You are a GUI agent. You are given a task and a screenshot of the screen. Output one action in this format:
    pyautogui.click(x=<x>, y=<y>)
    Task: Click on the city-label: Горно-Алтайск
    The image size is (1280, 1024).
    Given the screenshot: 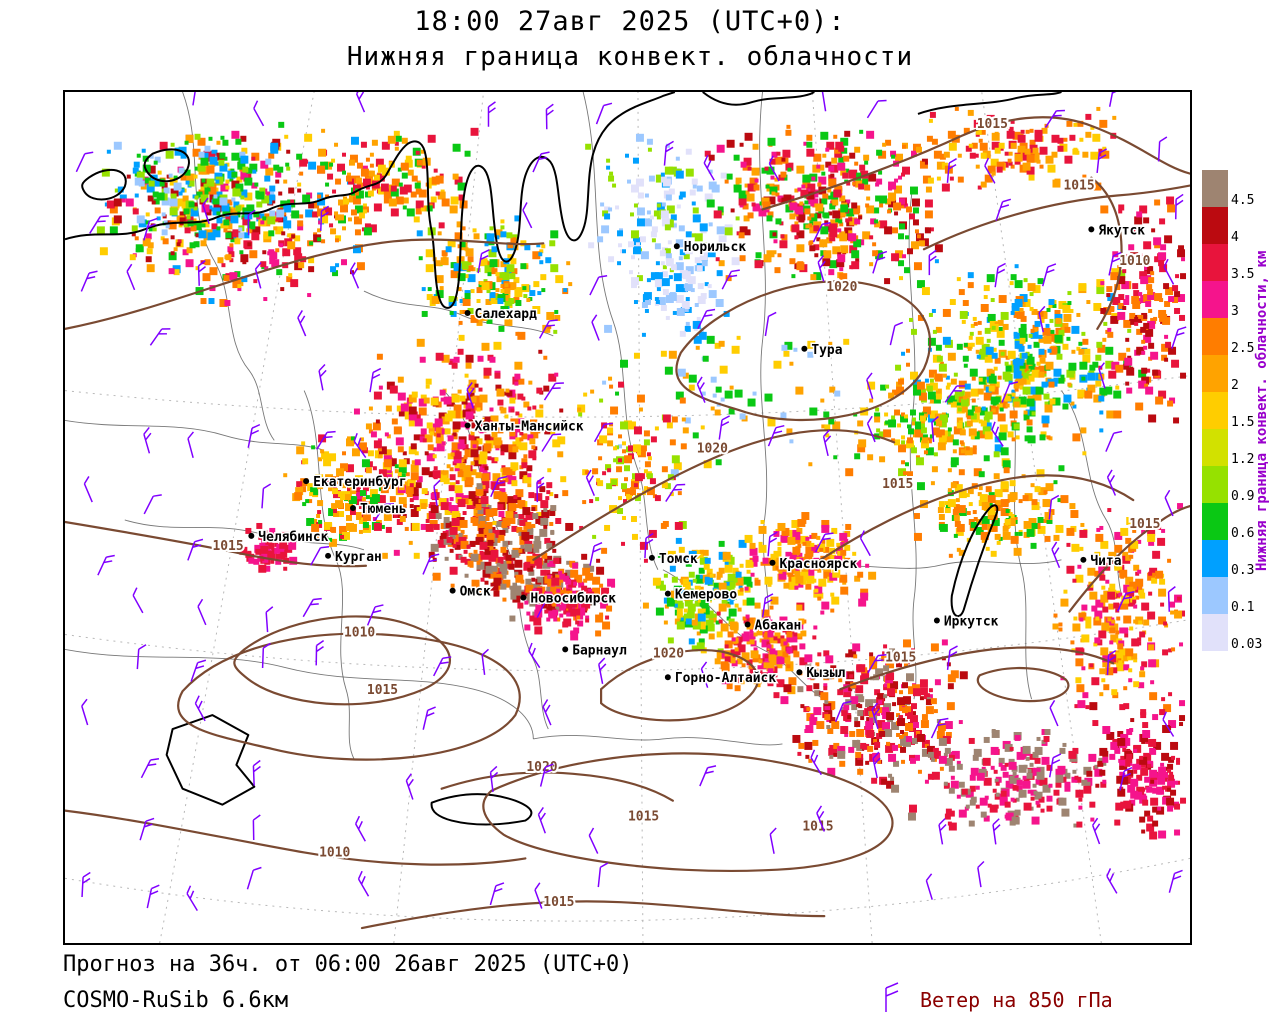 What is the action you would take?
    pyautogui.click(x=726, y=678)
    